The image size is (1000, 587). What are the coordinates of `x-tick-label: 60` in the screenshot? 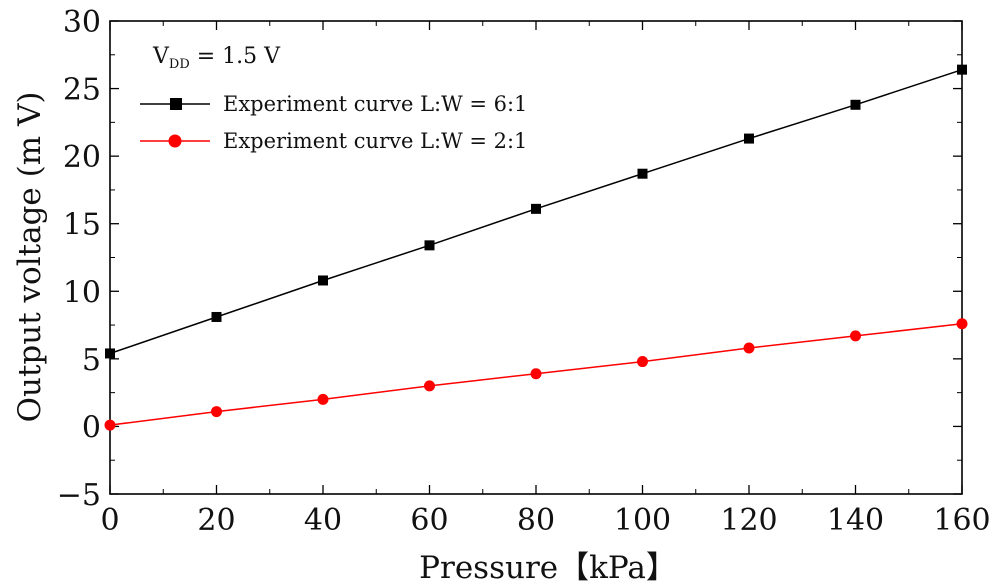 It's located at (429, 520).